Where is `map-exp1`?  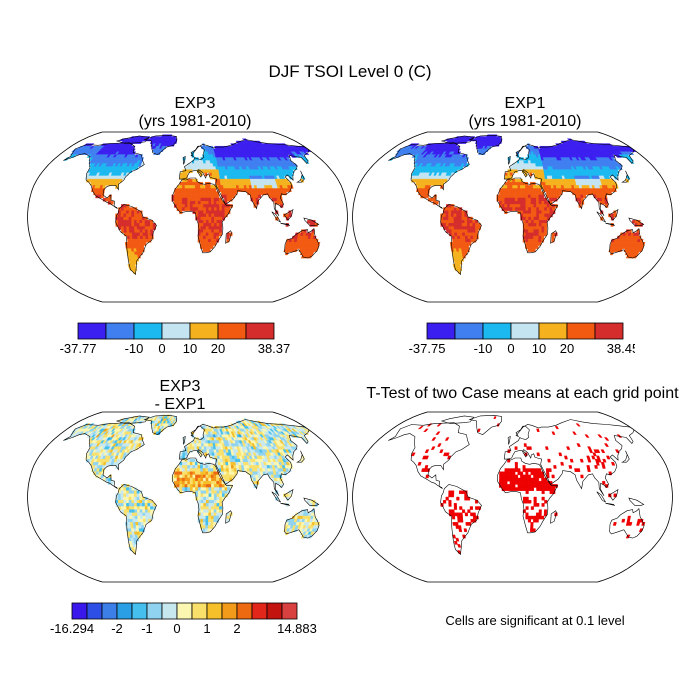
map-exp1 is located at coordinates (512, 217).